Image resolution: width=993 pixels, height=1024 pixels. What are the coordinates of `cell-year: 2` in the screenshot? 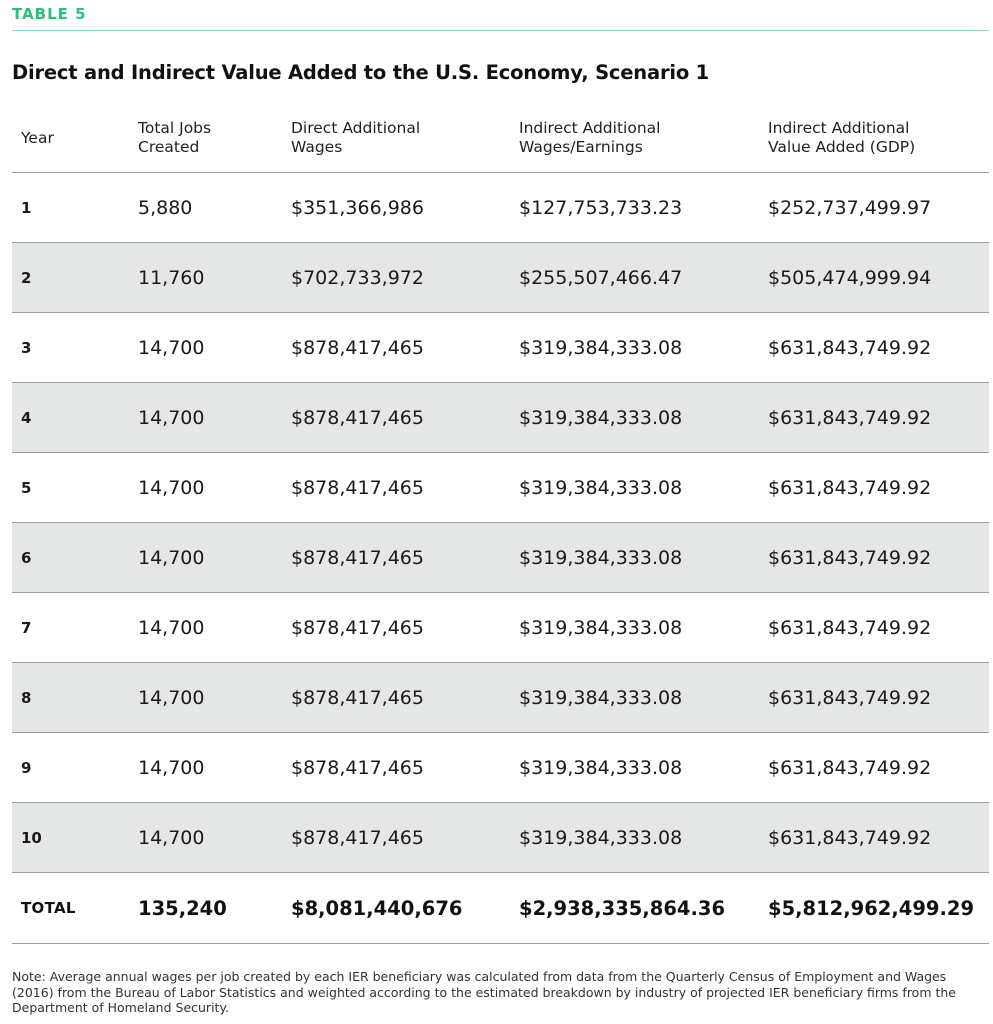 It's located at (70, 277).